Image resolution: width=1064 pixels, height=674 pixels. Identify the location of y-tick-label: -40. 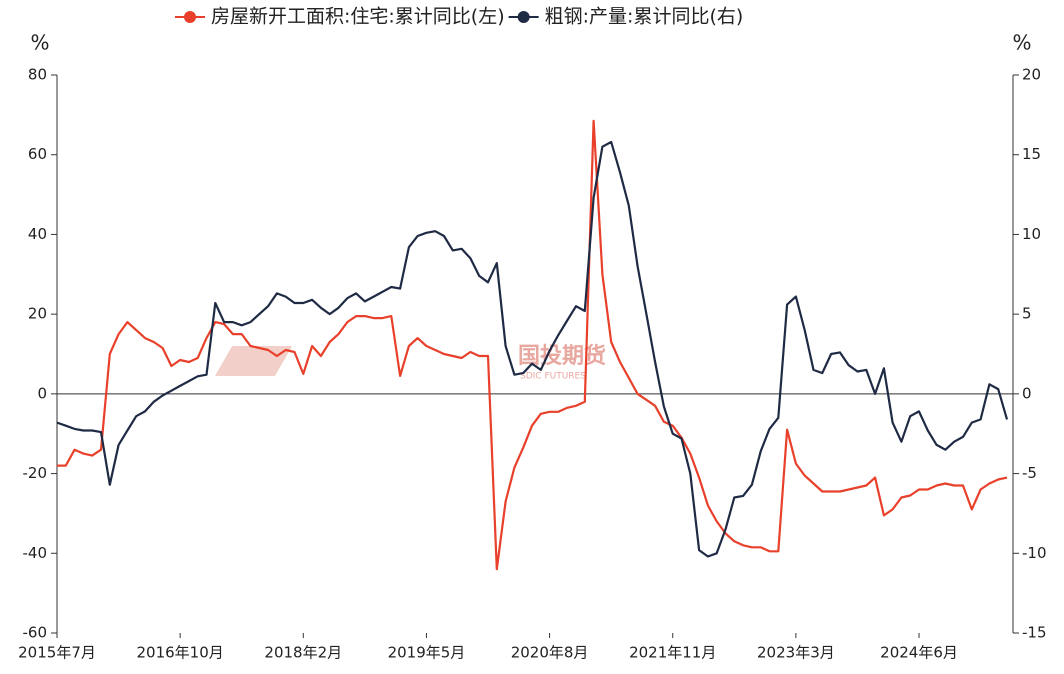
(35, 553).